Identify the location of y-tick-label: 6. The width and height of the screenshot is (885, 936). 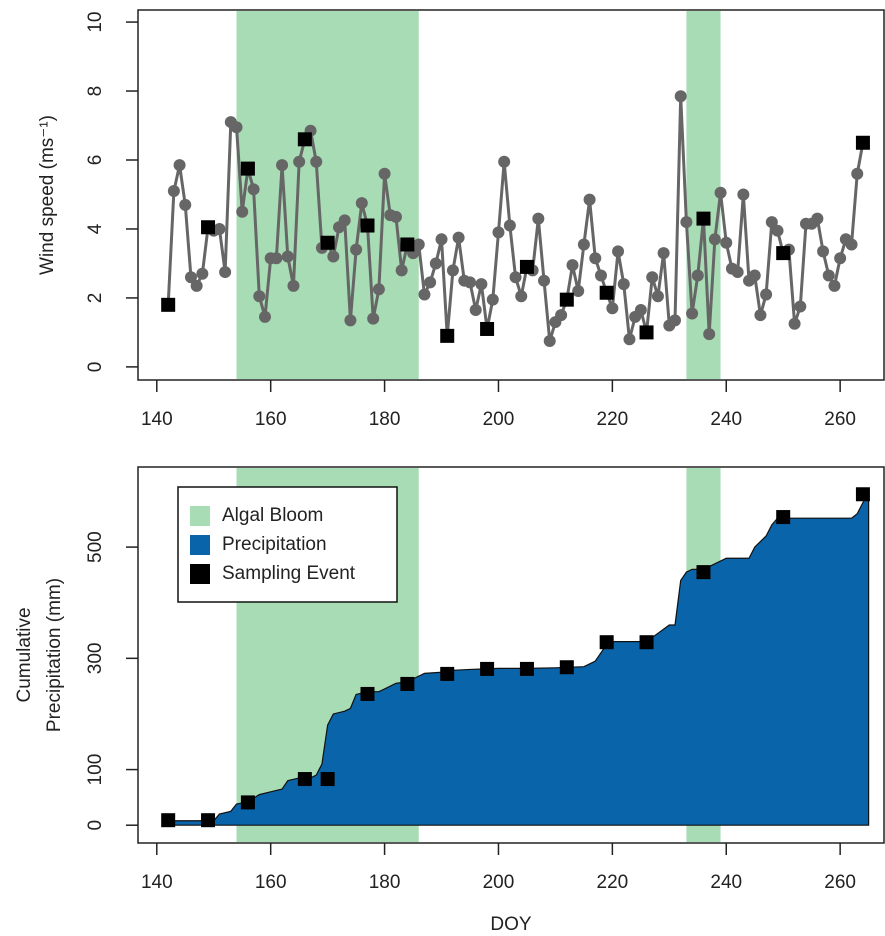
(95, 160).